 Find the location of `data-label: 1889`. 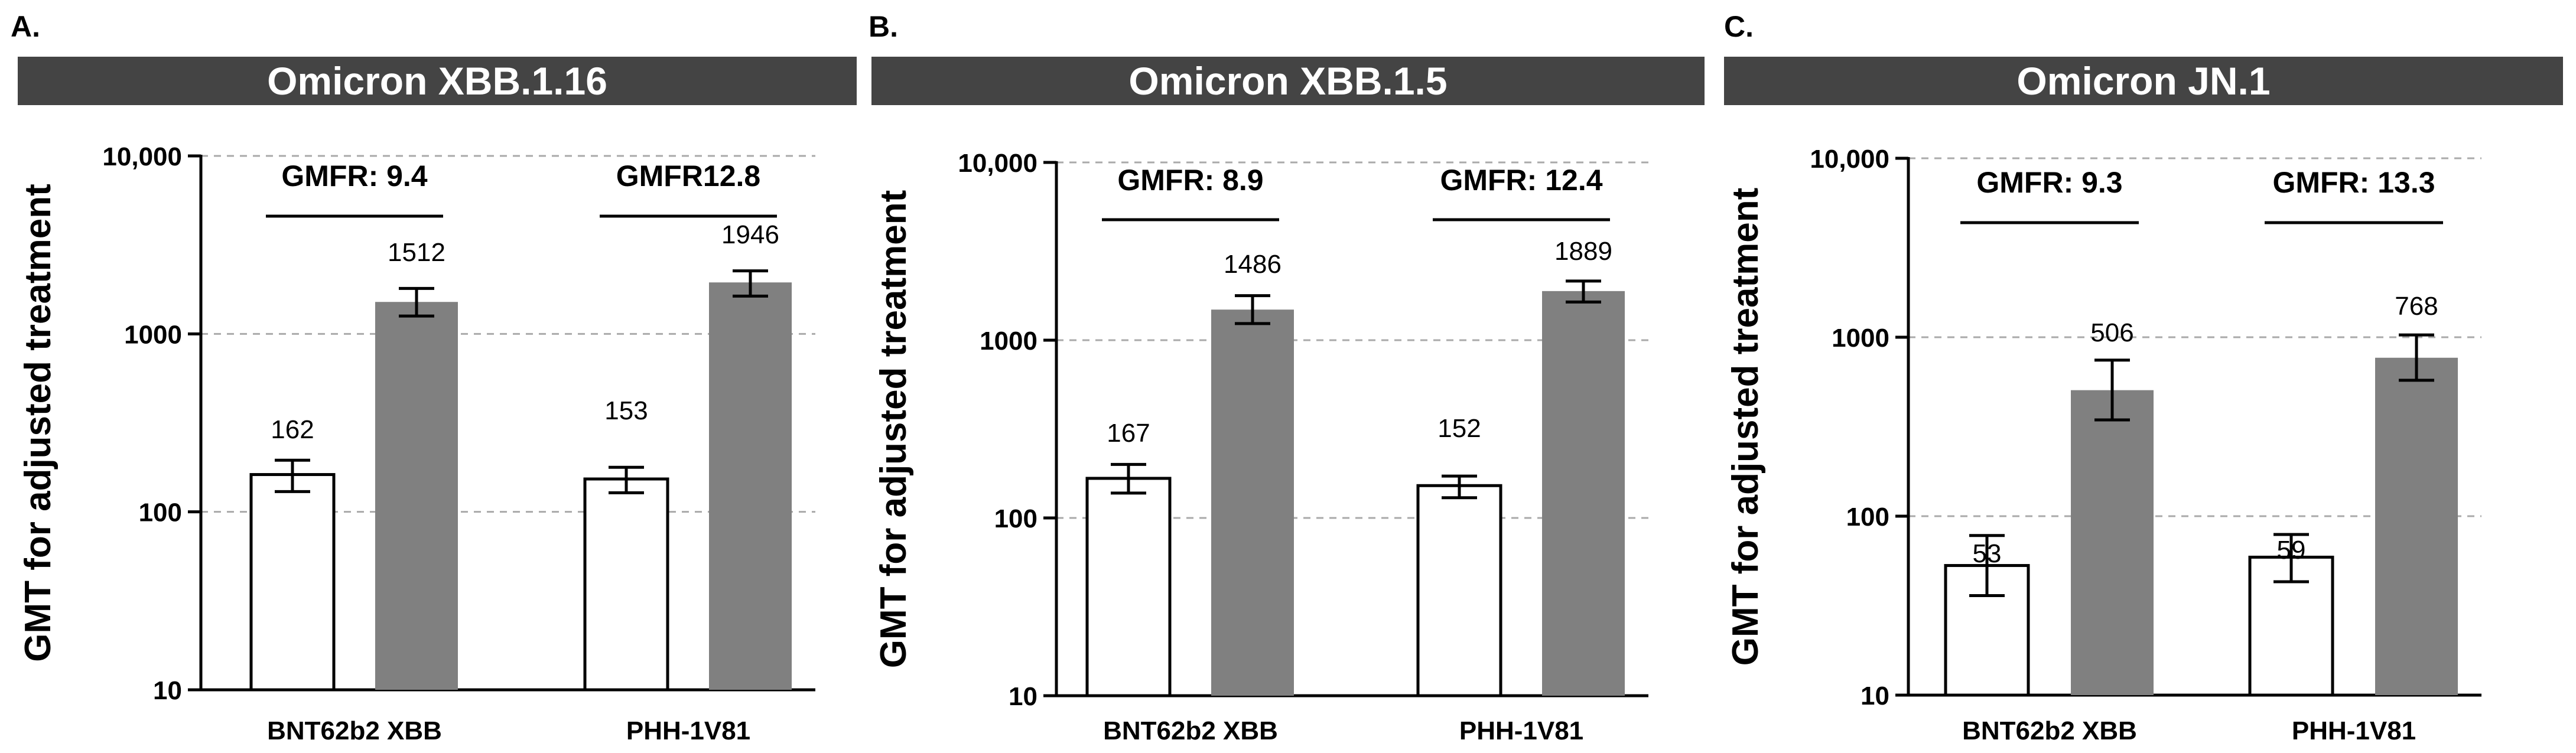

data-label: 1889 is located at coordinates (1583, 251).